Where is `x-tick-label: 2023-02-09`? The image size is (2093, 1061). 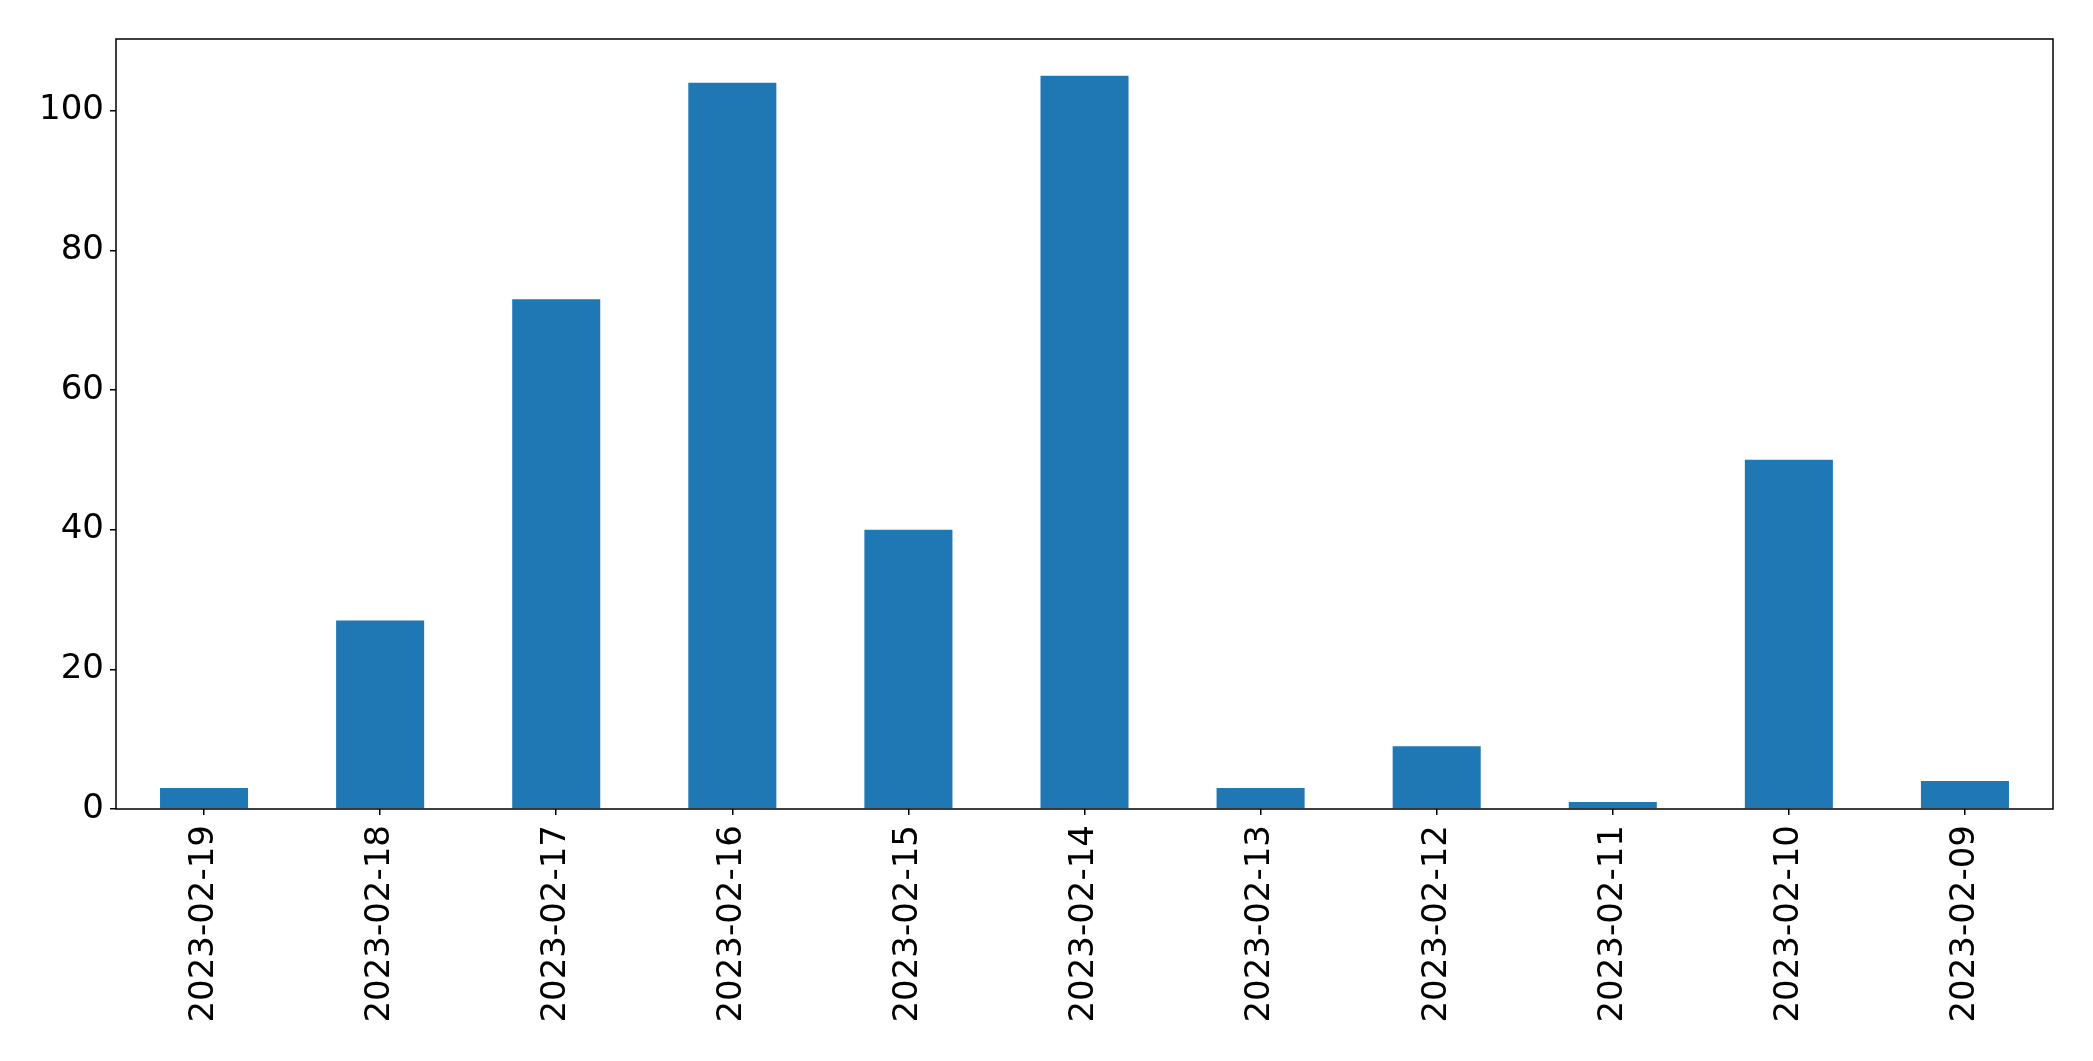
x-tick-label: 2023-02-09 is located at coordinates (1961, 924).